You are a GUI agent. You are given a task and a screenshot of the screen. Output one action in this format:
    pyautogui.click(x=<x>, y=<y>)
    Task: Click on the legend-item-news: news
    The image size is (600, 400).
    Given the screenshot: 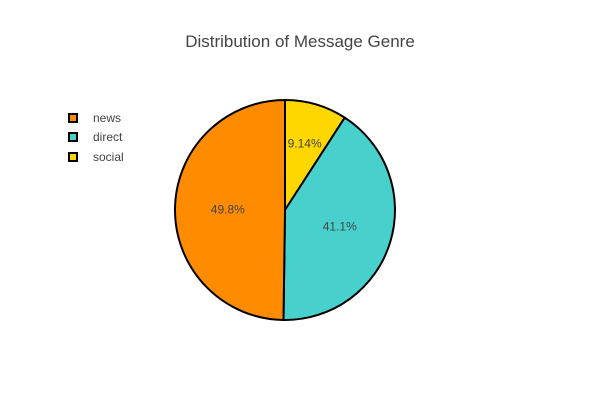 What is the action you would take?
    pyautogui.click(x=95, y=118)
    